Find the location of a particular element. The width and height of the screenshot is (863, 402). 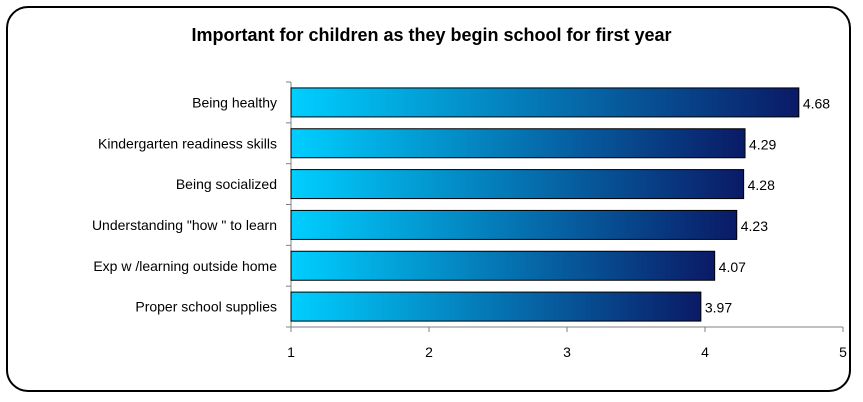

x-tick-label: 5 is located at coordinates (843, 352).